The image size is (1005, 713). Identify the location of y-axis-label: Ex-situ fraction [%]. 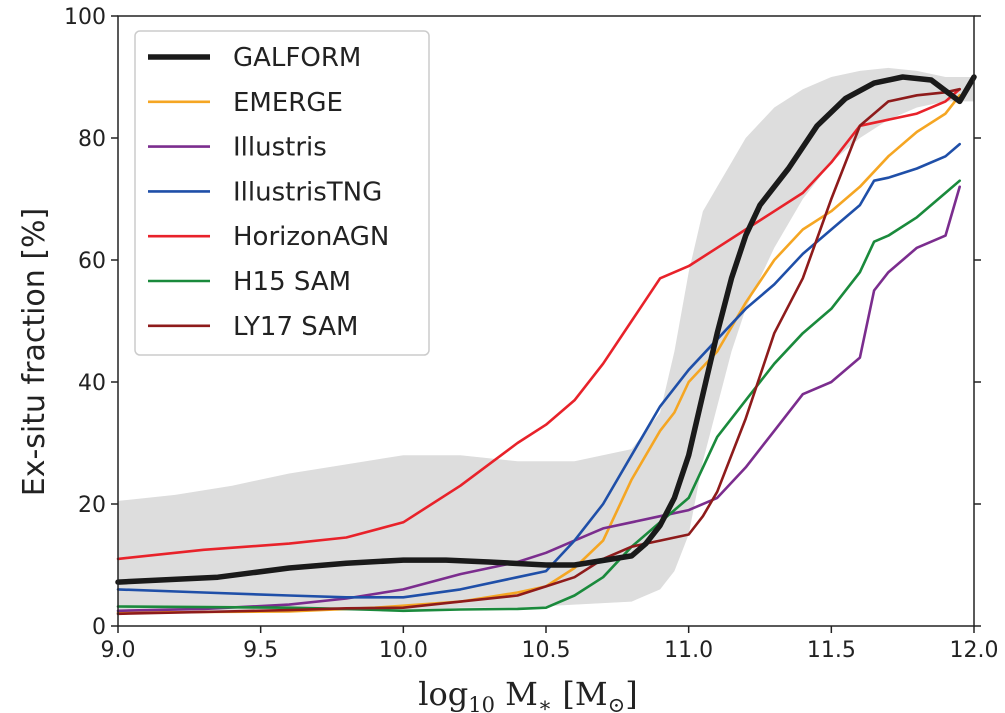
(34, 352).